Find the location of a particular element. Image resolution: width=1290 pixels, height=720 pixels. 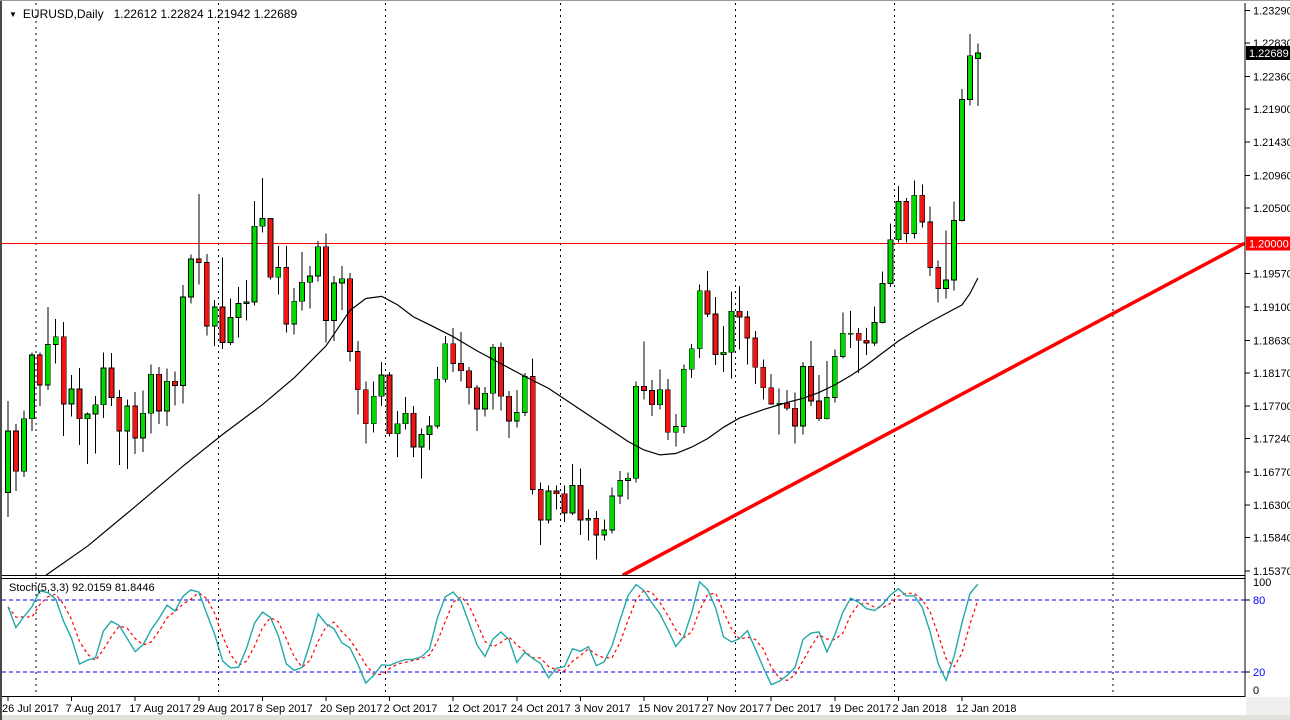

current-price-box is located at coordinates (1268, 52).